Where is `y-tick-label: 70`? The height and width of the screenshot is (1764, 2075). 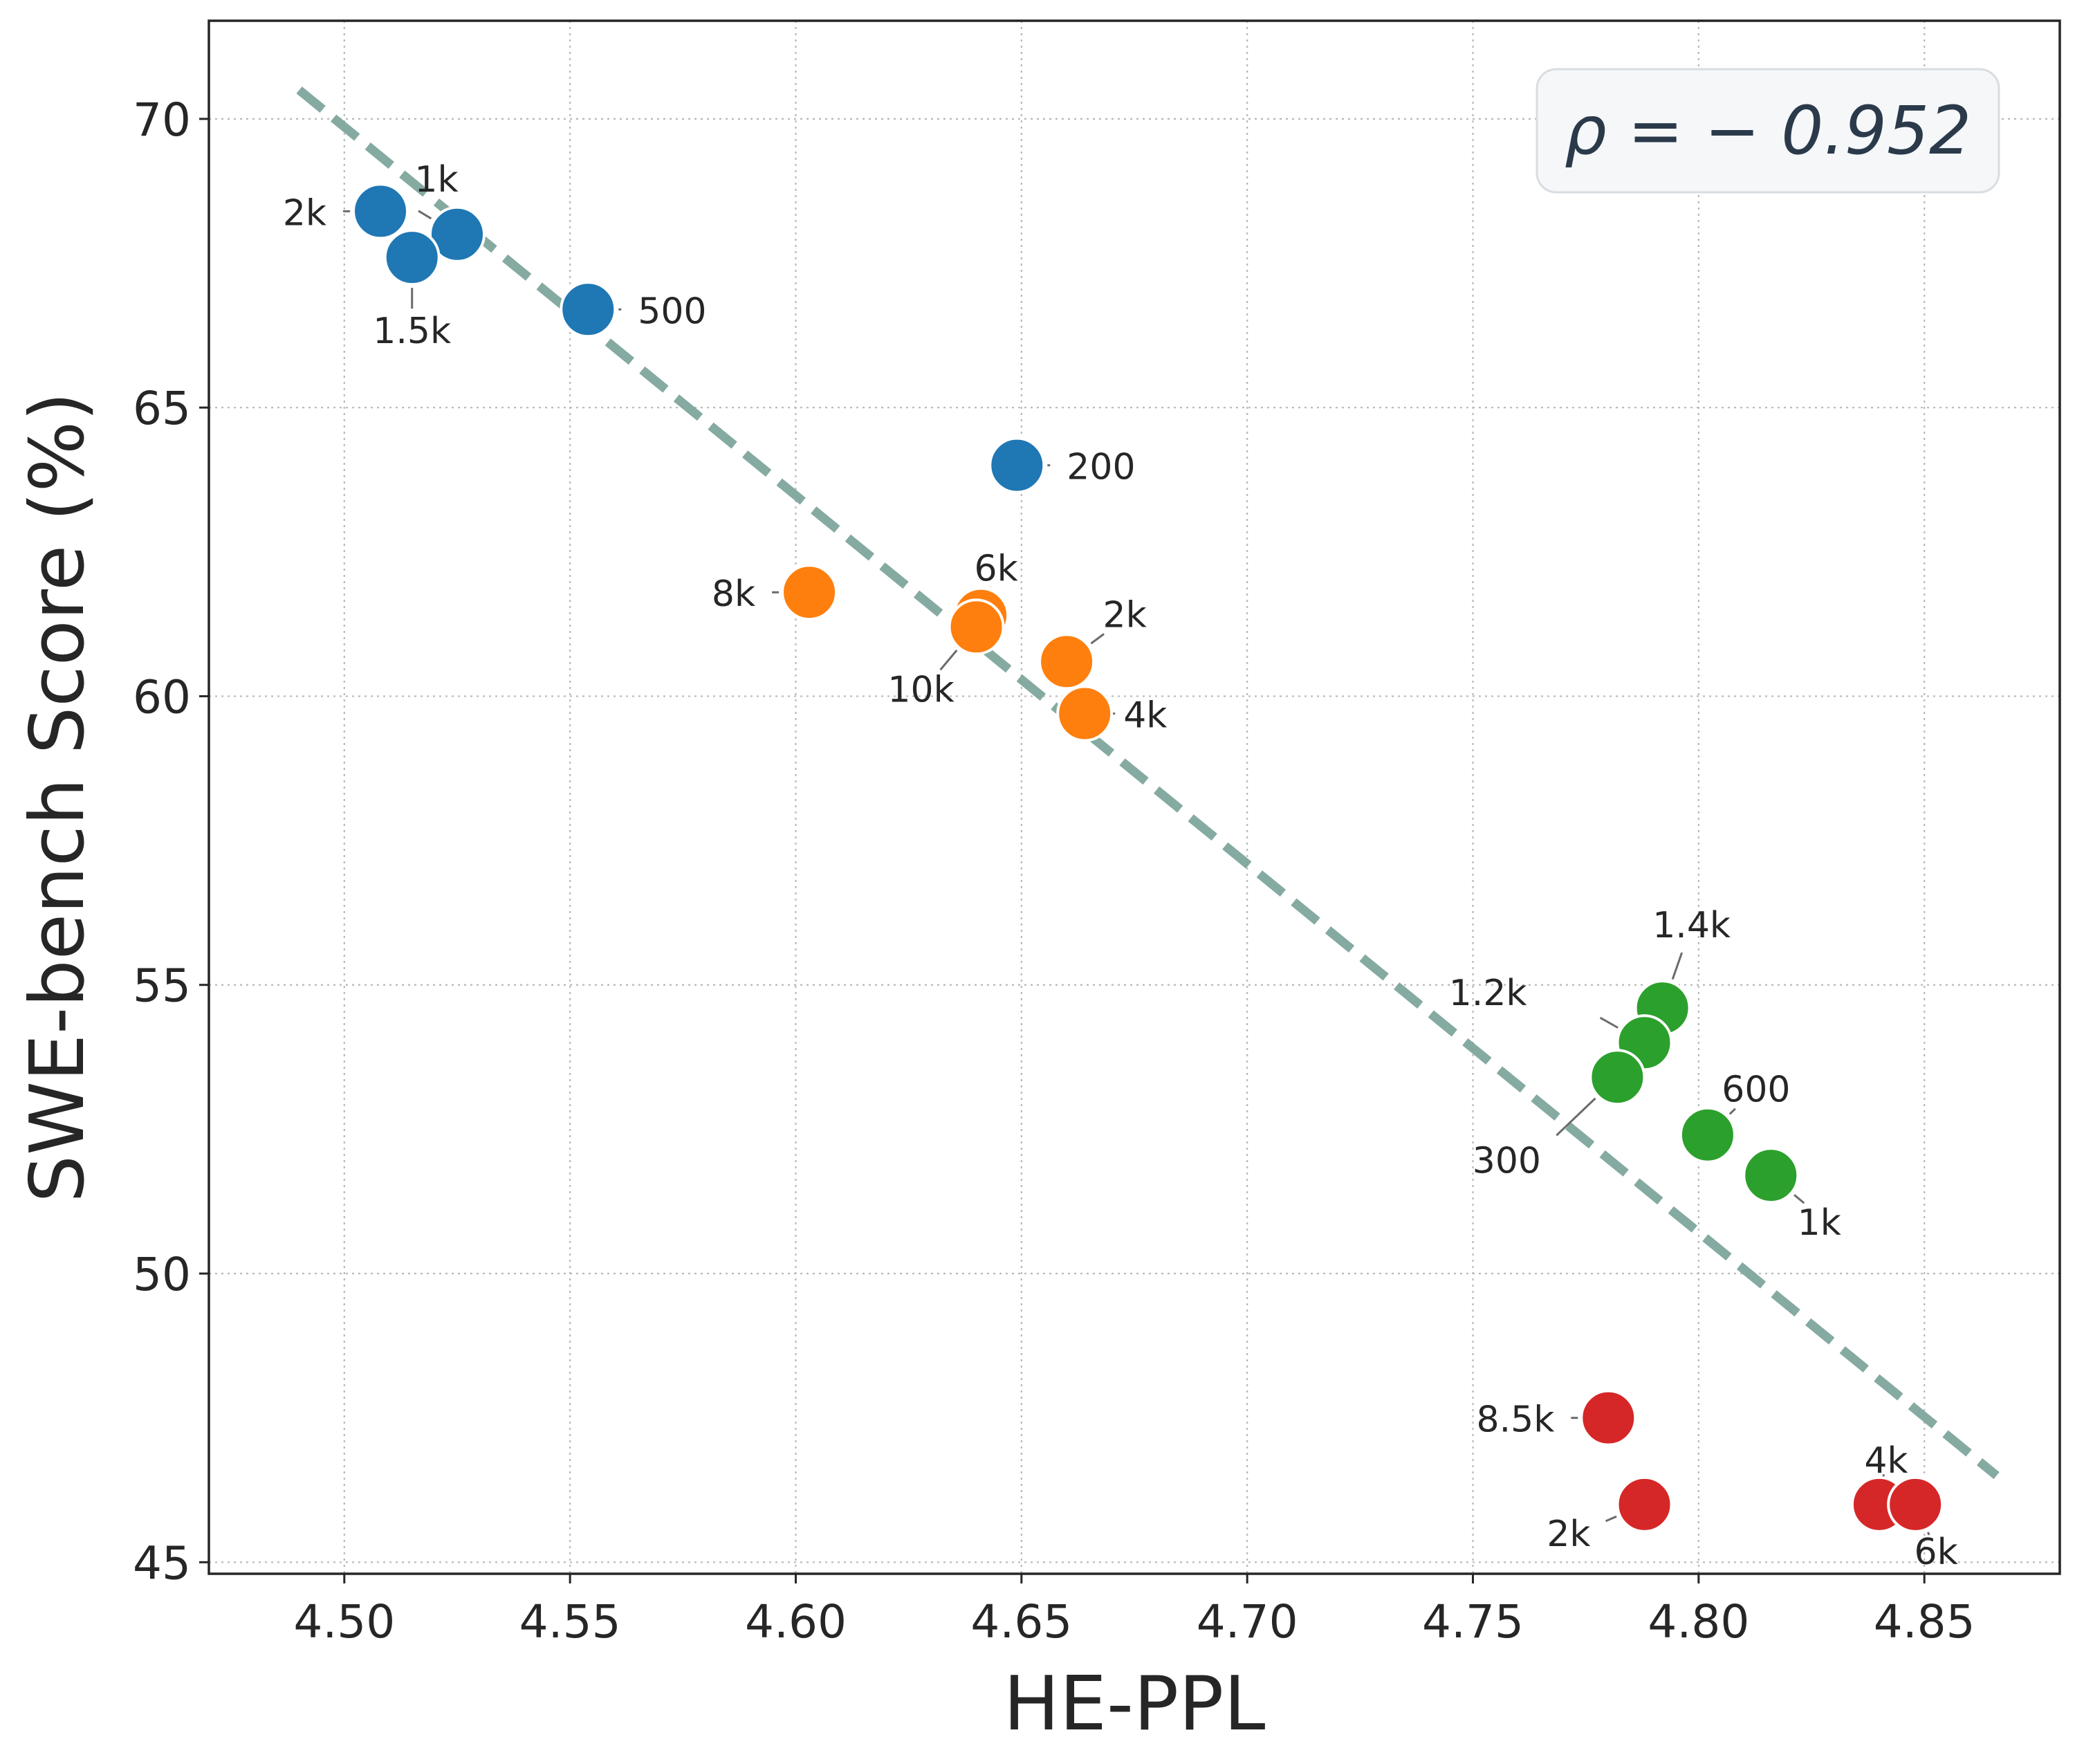
y-tick-label: 70 is located at coordinates (162, 120).